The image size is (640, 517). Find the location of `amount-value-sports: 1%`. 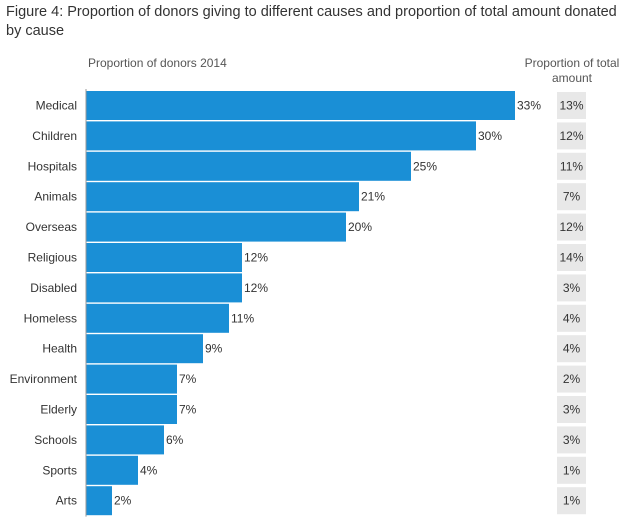

amount-value-sports: 1% is located at coordinates (572, 470).